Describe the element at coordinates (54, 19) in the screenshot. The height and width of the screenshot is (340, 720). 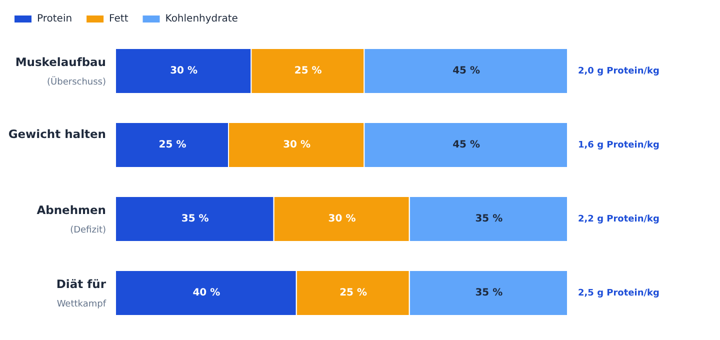
I see `legend-label: Protein` at that location.